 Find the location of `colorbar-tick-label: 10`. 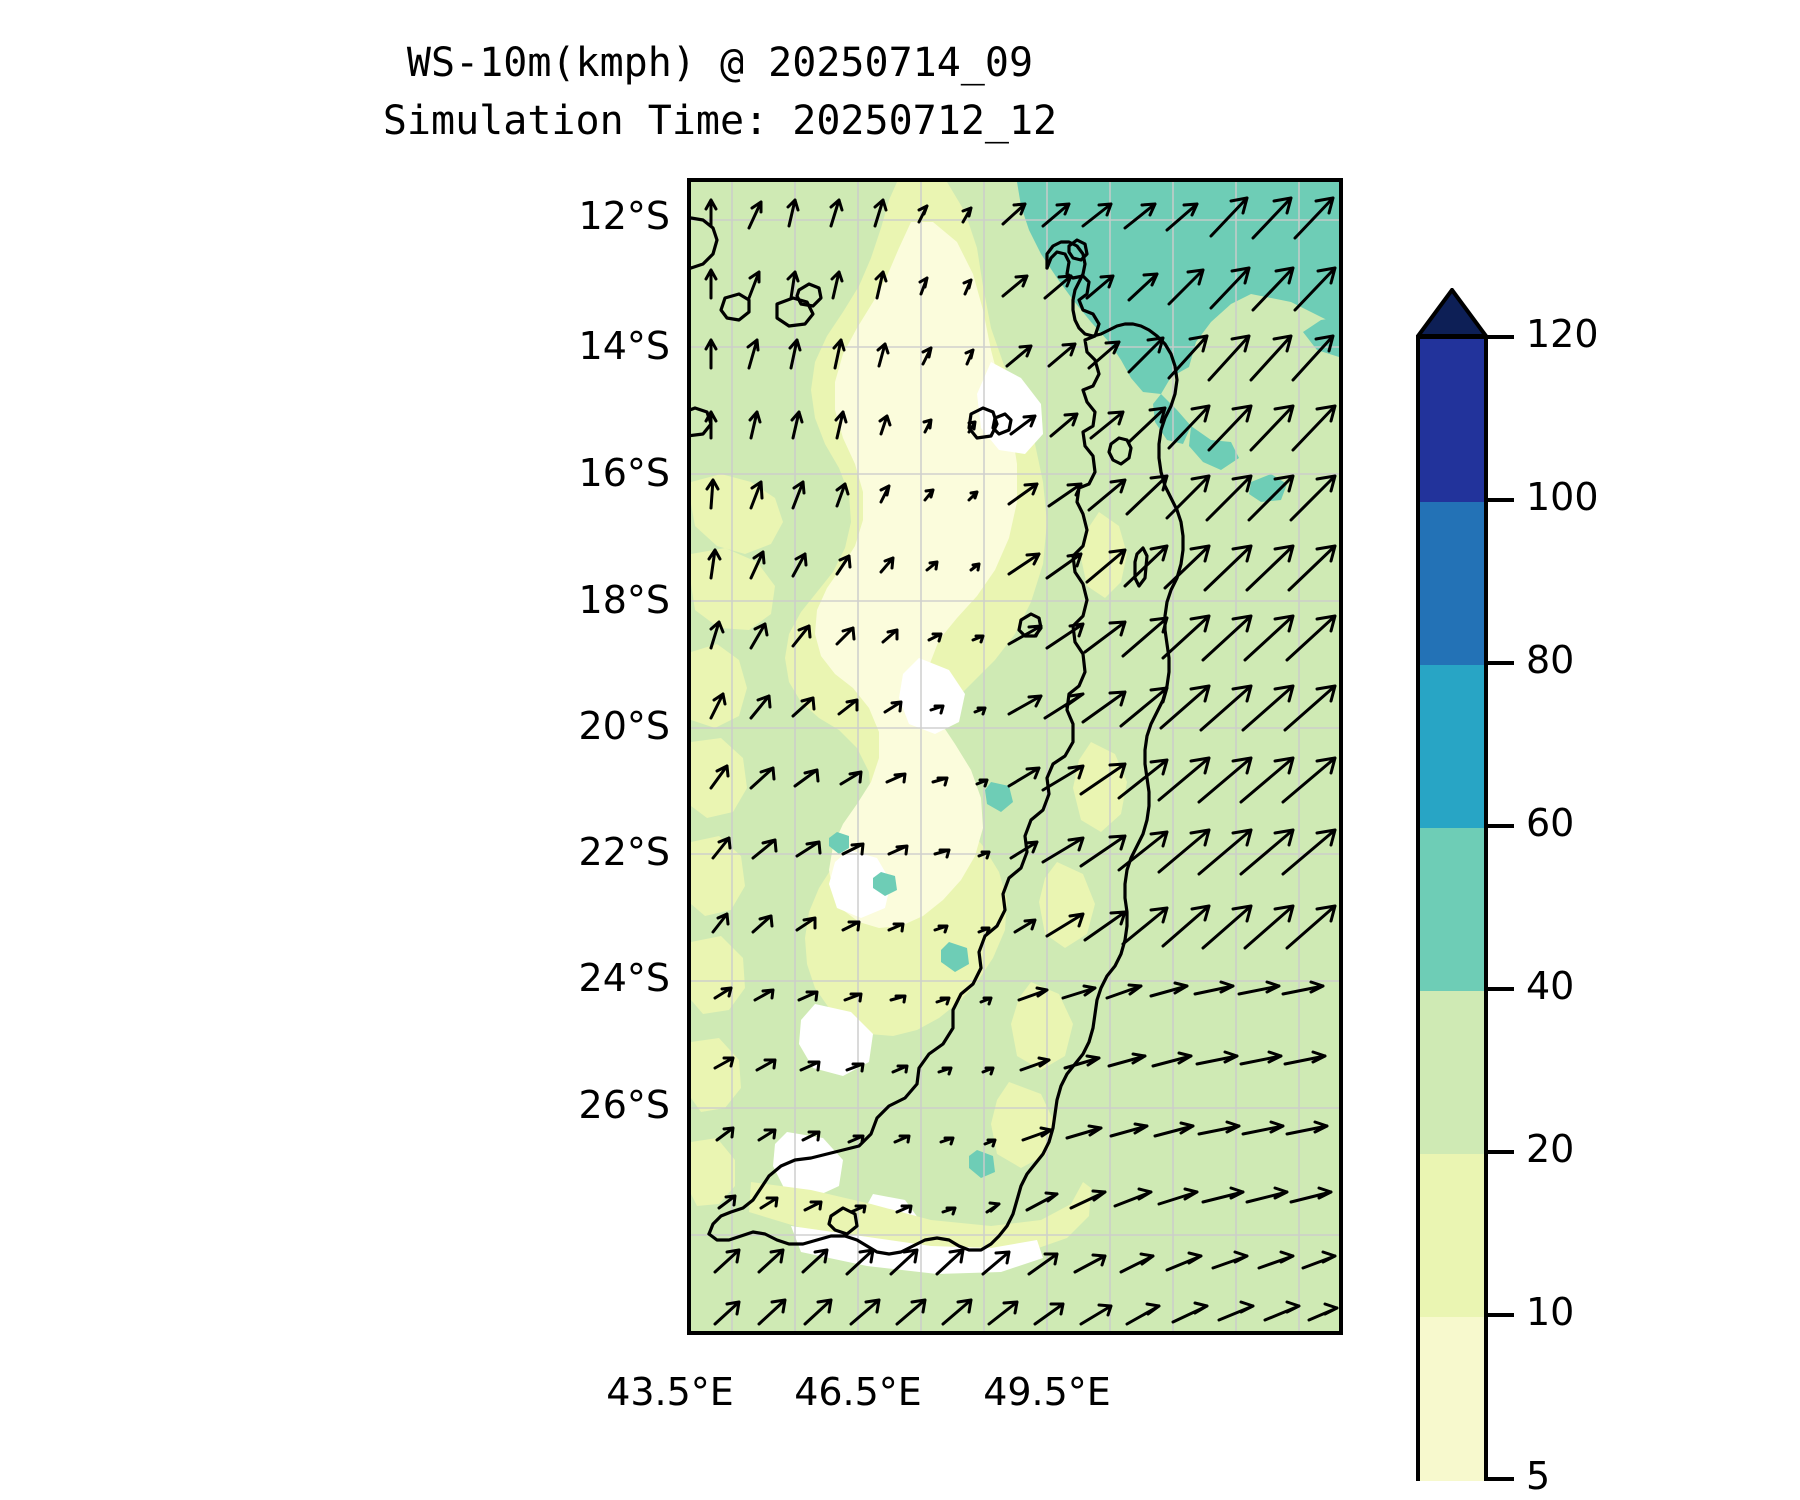

colorbar-tick-label: 10 is located at coordinates (1550, 1312).